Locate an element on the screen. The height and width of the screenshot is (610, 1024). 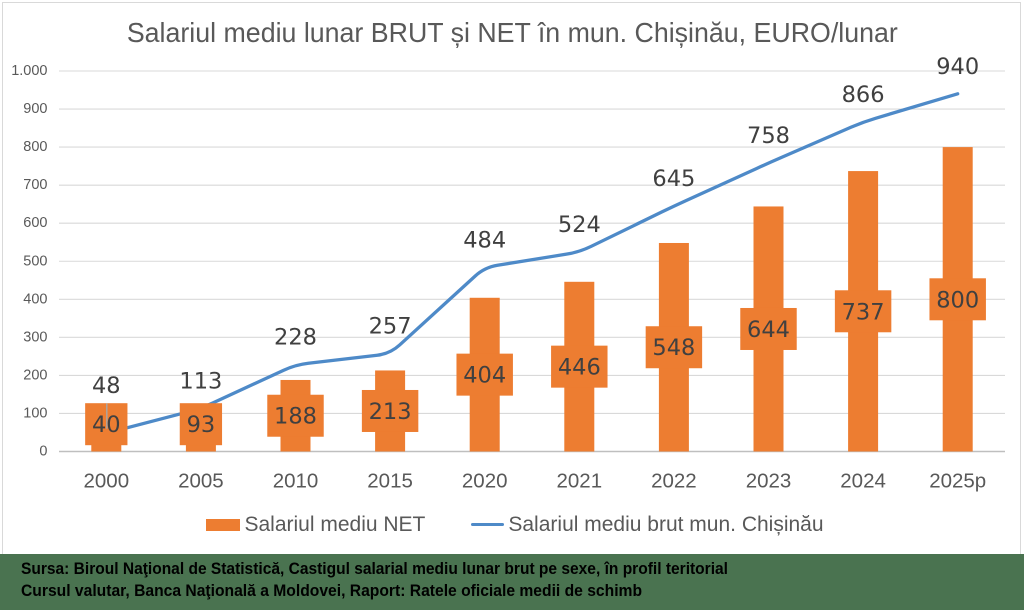
net-value-label: 93 is located at coordinates (201, 425).